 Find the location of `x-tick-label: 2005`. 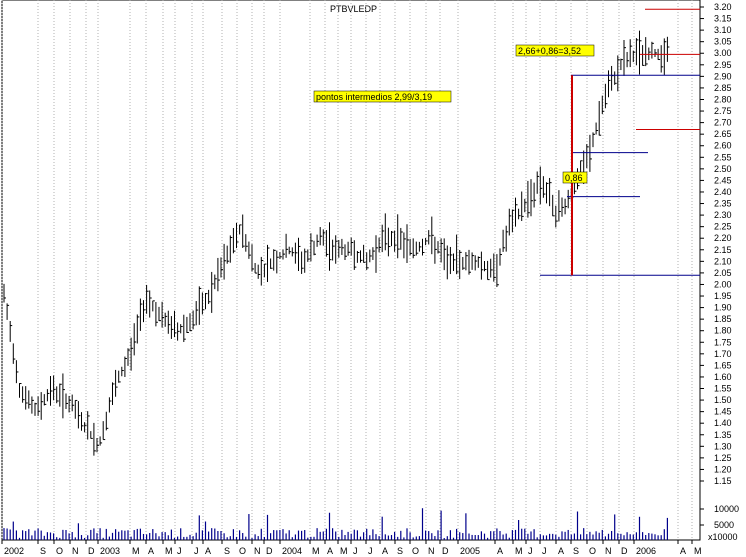

x-tick-label: 2005 is located at coordinates (470, 551).